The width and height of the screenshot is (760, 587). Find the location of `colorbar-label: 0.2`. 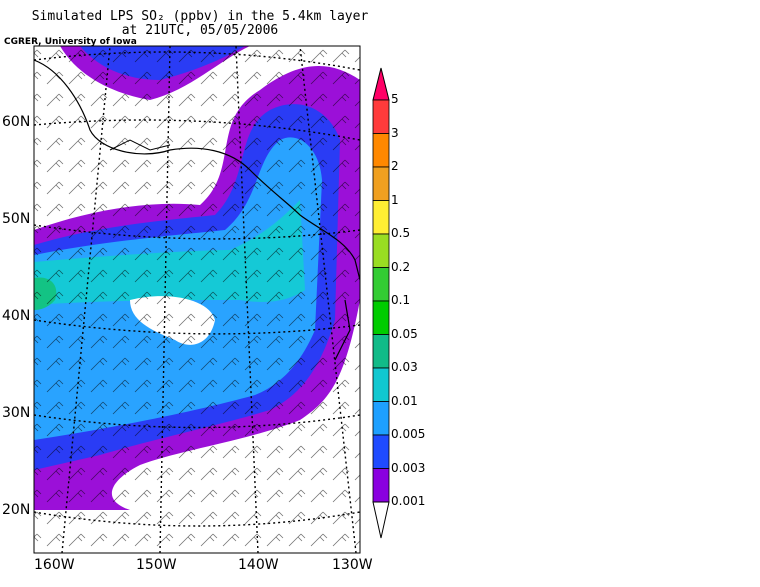

colorbar-label: 0.2 is located at coordinates (401, 266).